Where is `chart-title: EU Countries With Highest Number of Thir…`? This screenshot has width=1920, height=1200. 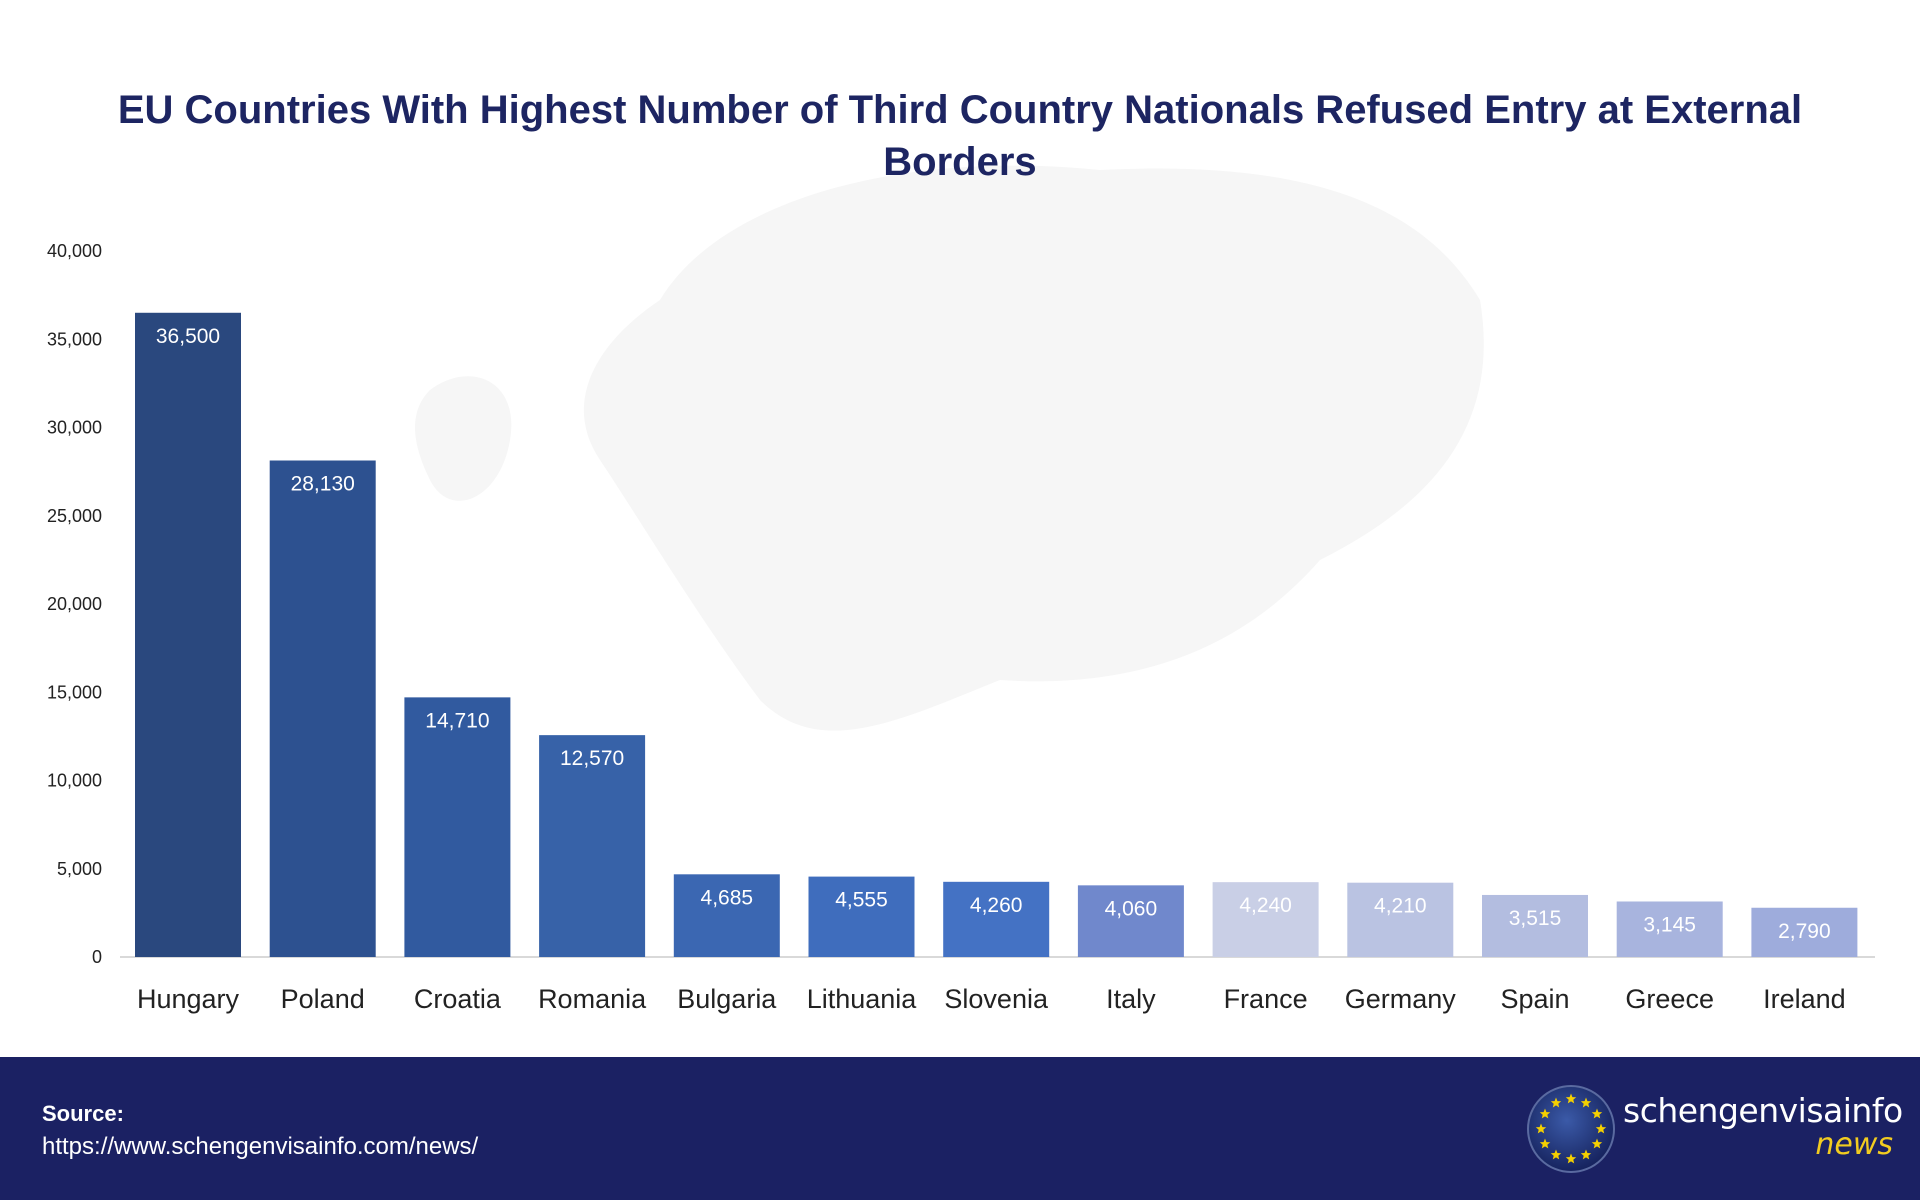 chart-title: EU Countries With Highest Number of Thir… is located at coordinates (960, 136).